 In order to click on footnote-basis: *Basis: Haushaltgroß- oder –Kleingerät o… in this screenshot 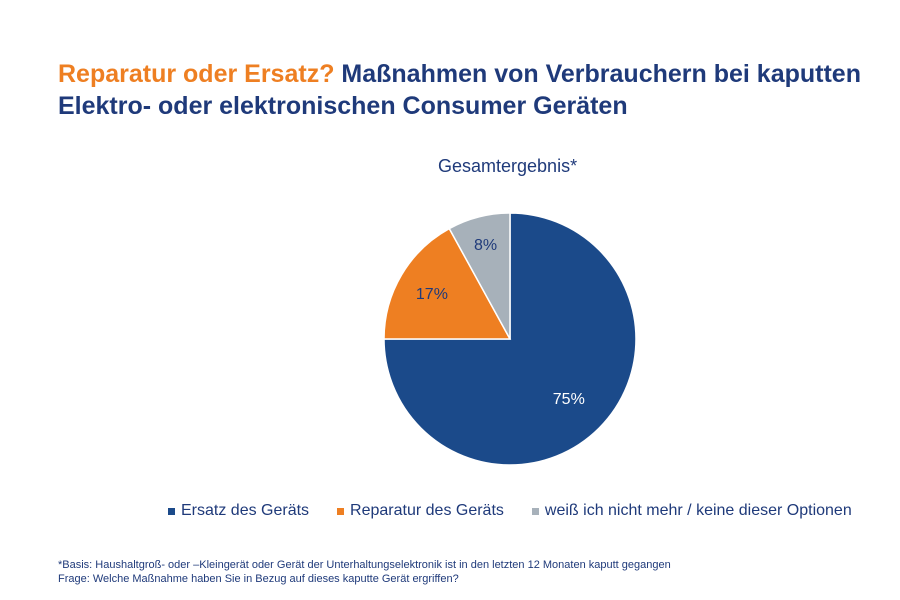, I will do `click(364, 565)`.